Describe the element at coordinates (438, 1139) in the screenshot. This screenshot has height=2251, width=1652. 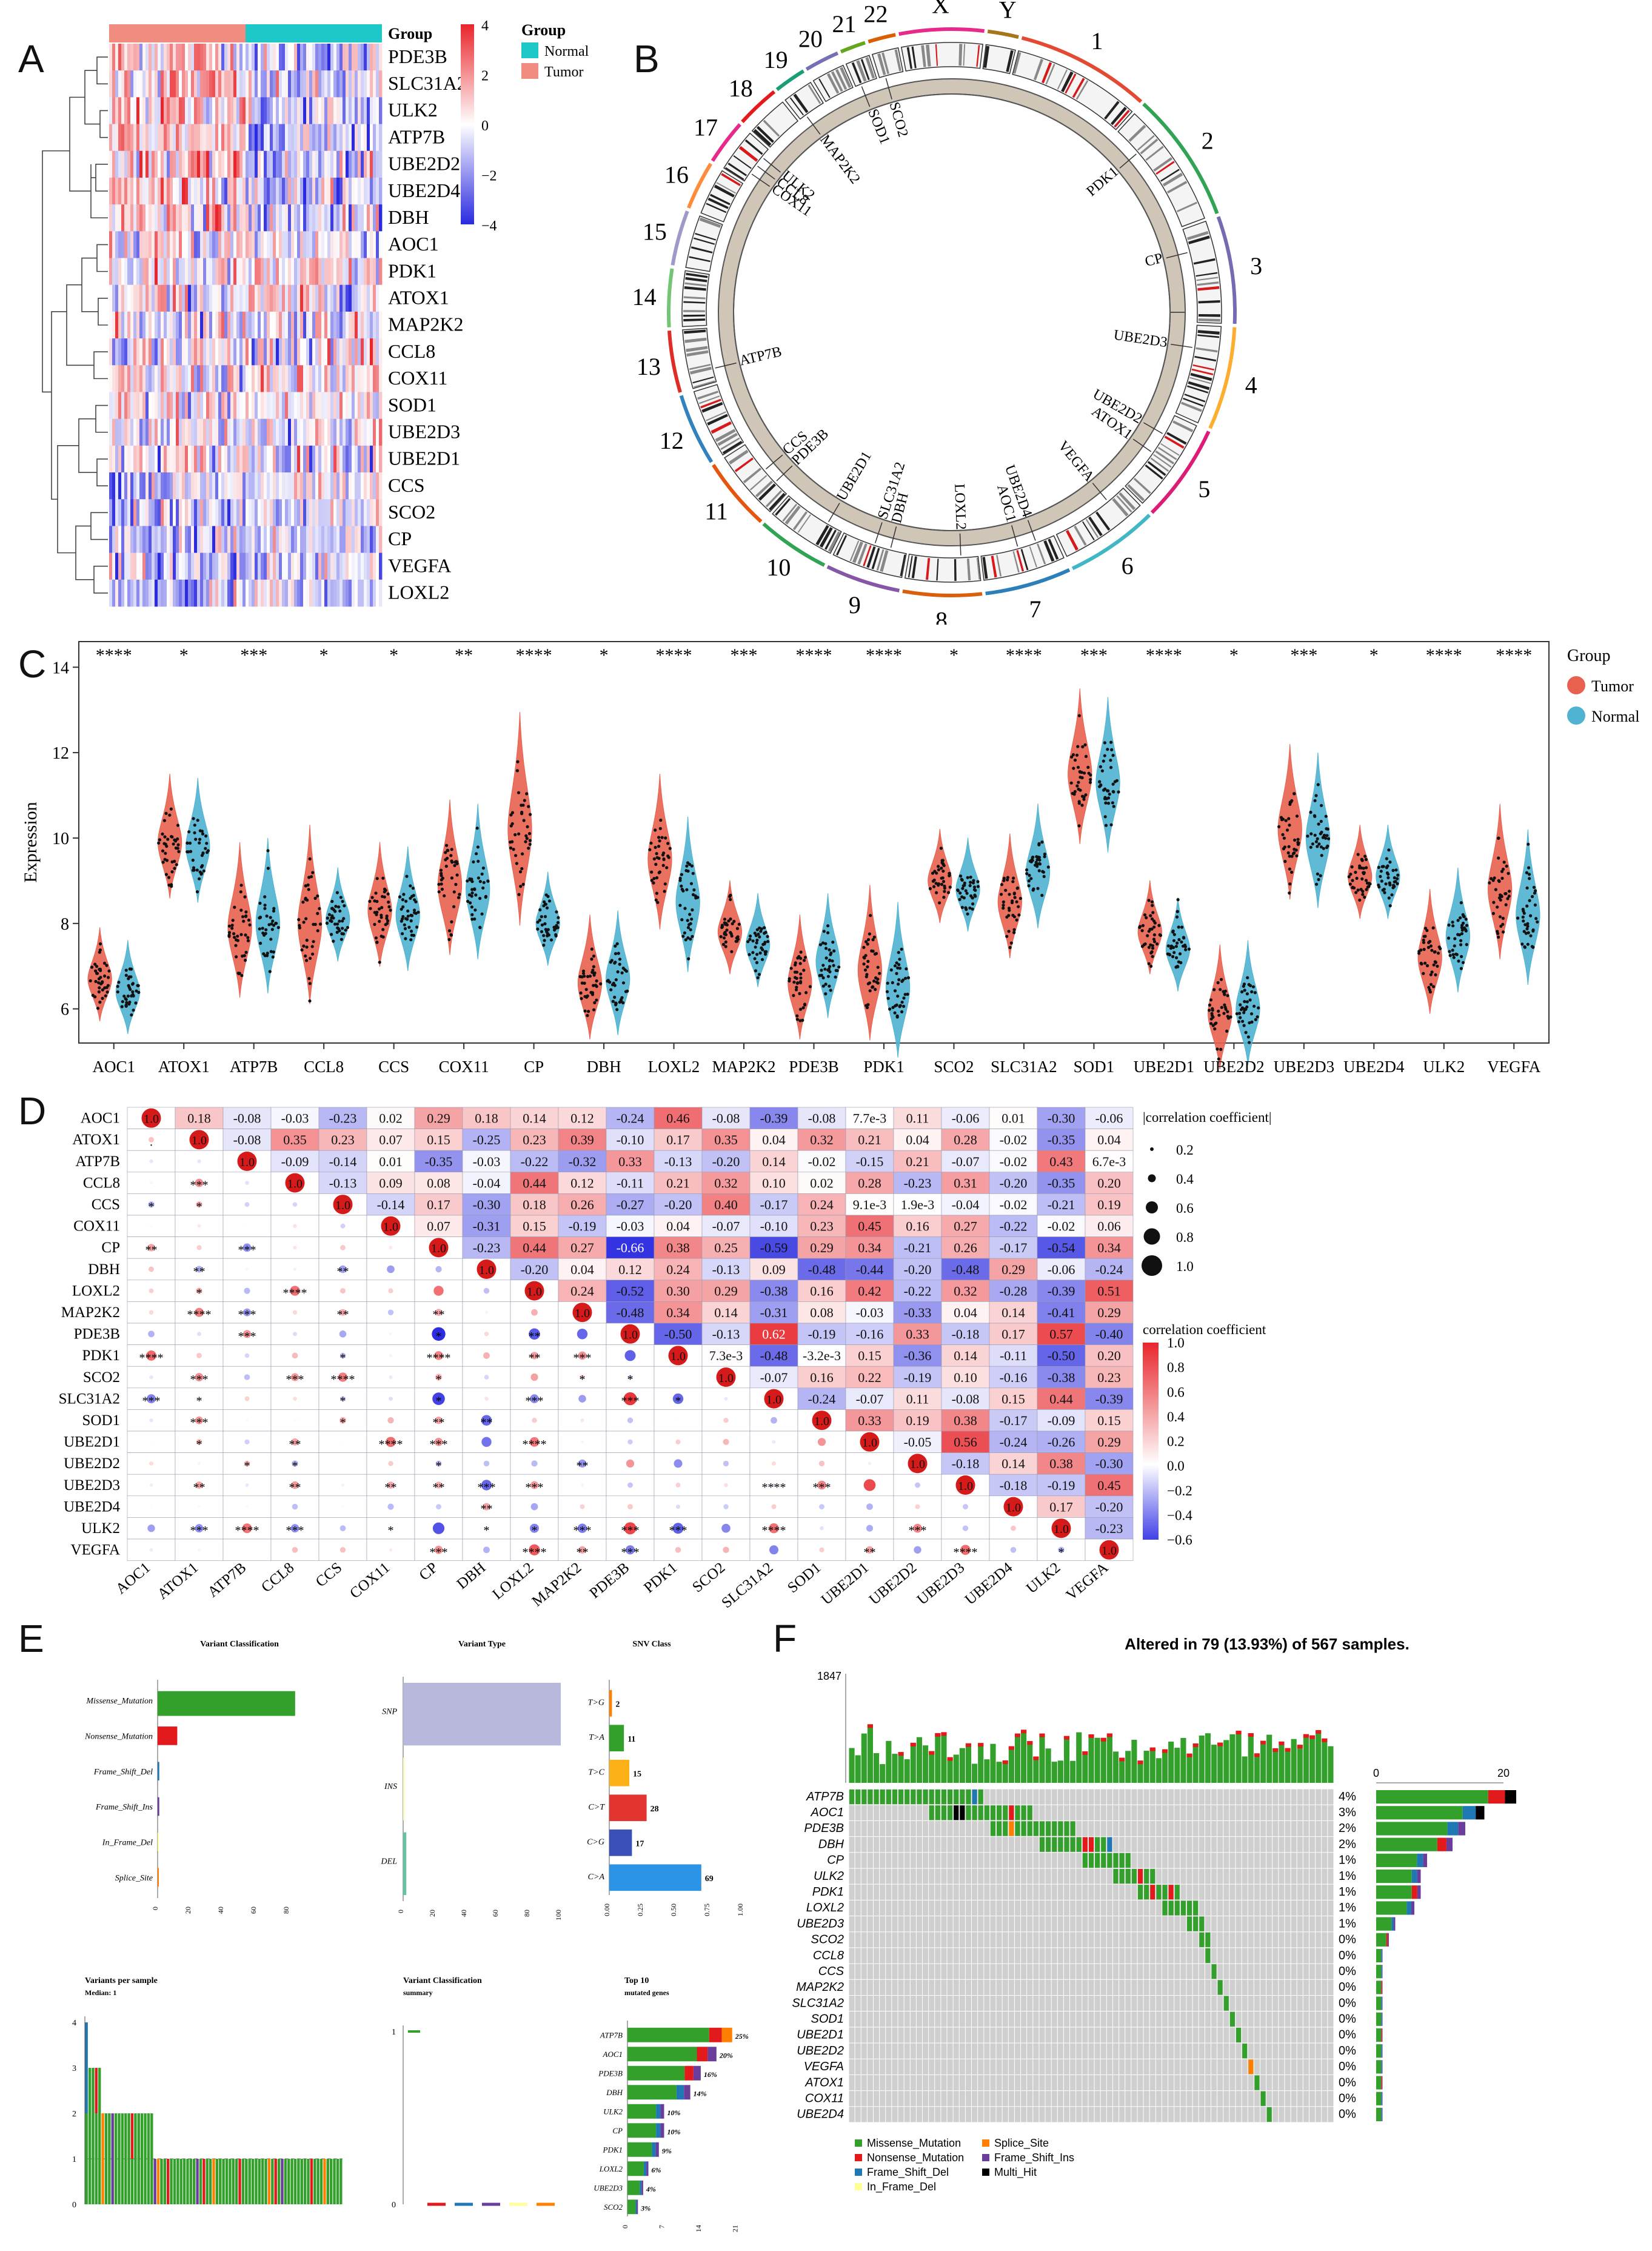
I see `corr-value: 0.15` at that location.